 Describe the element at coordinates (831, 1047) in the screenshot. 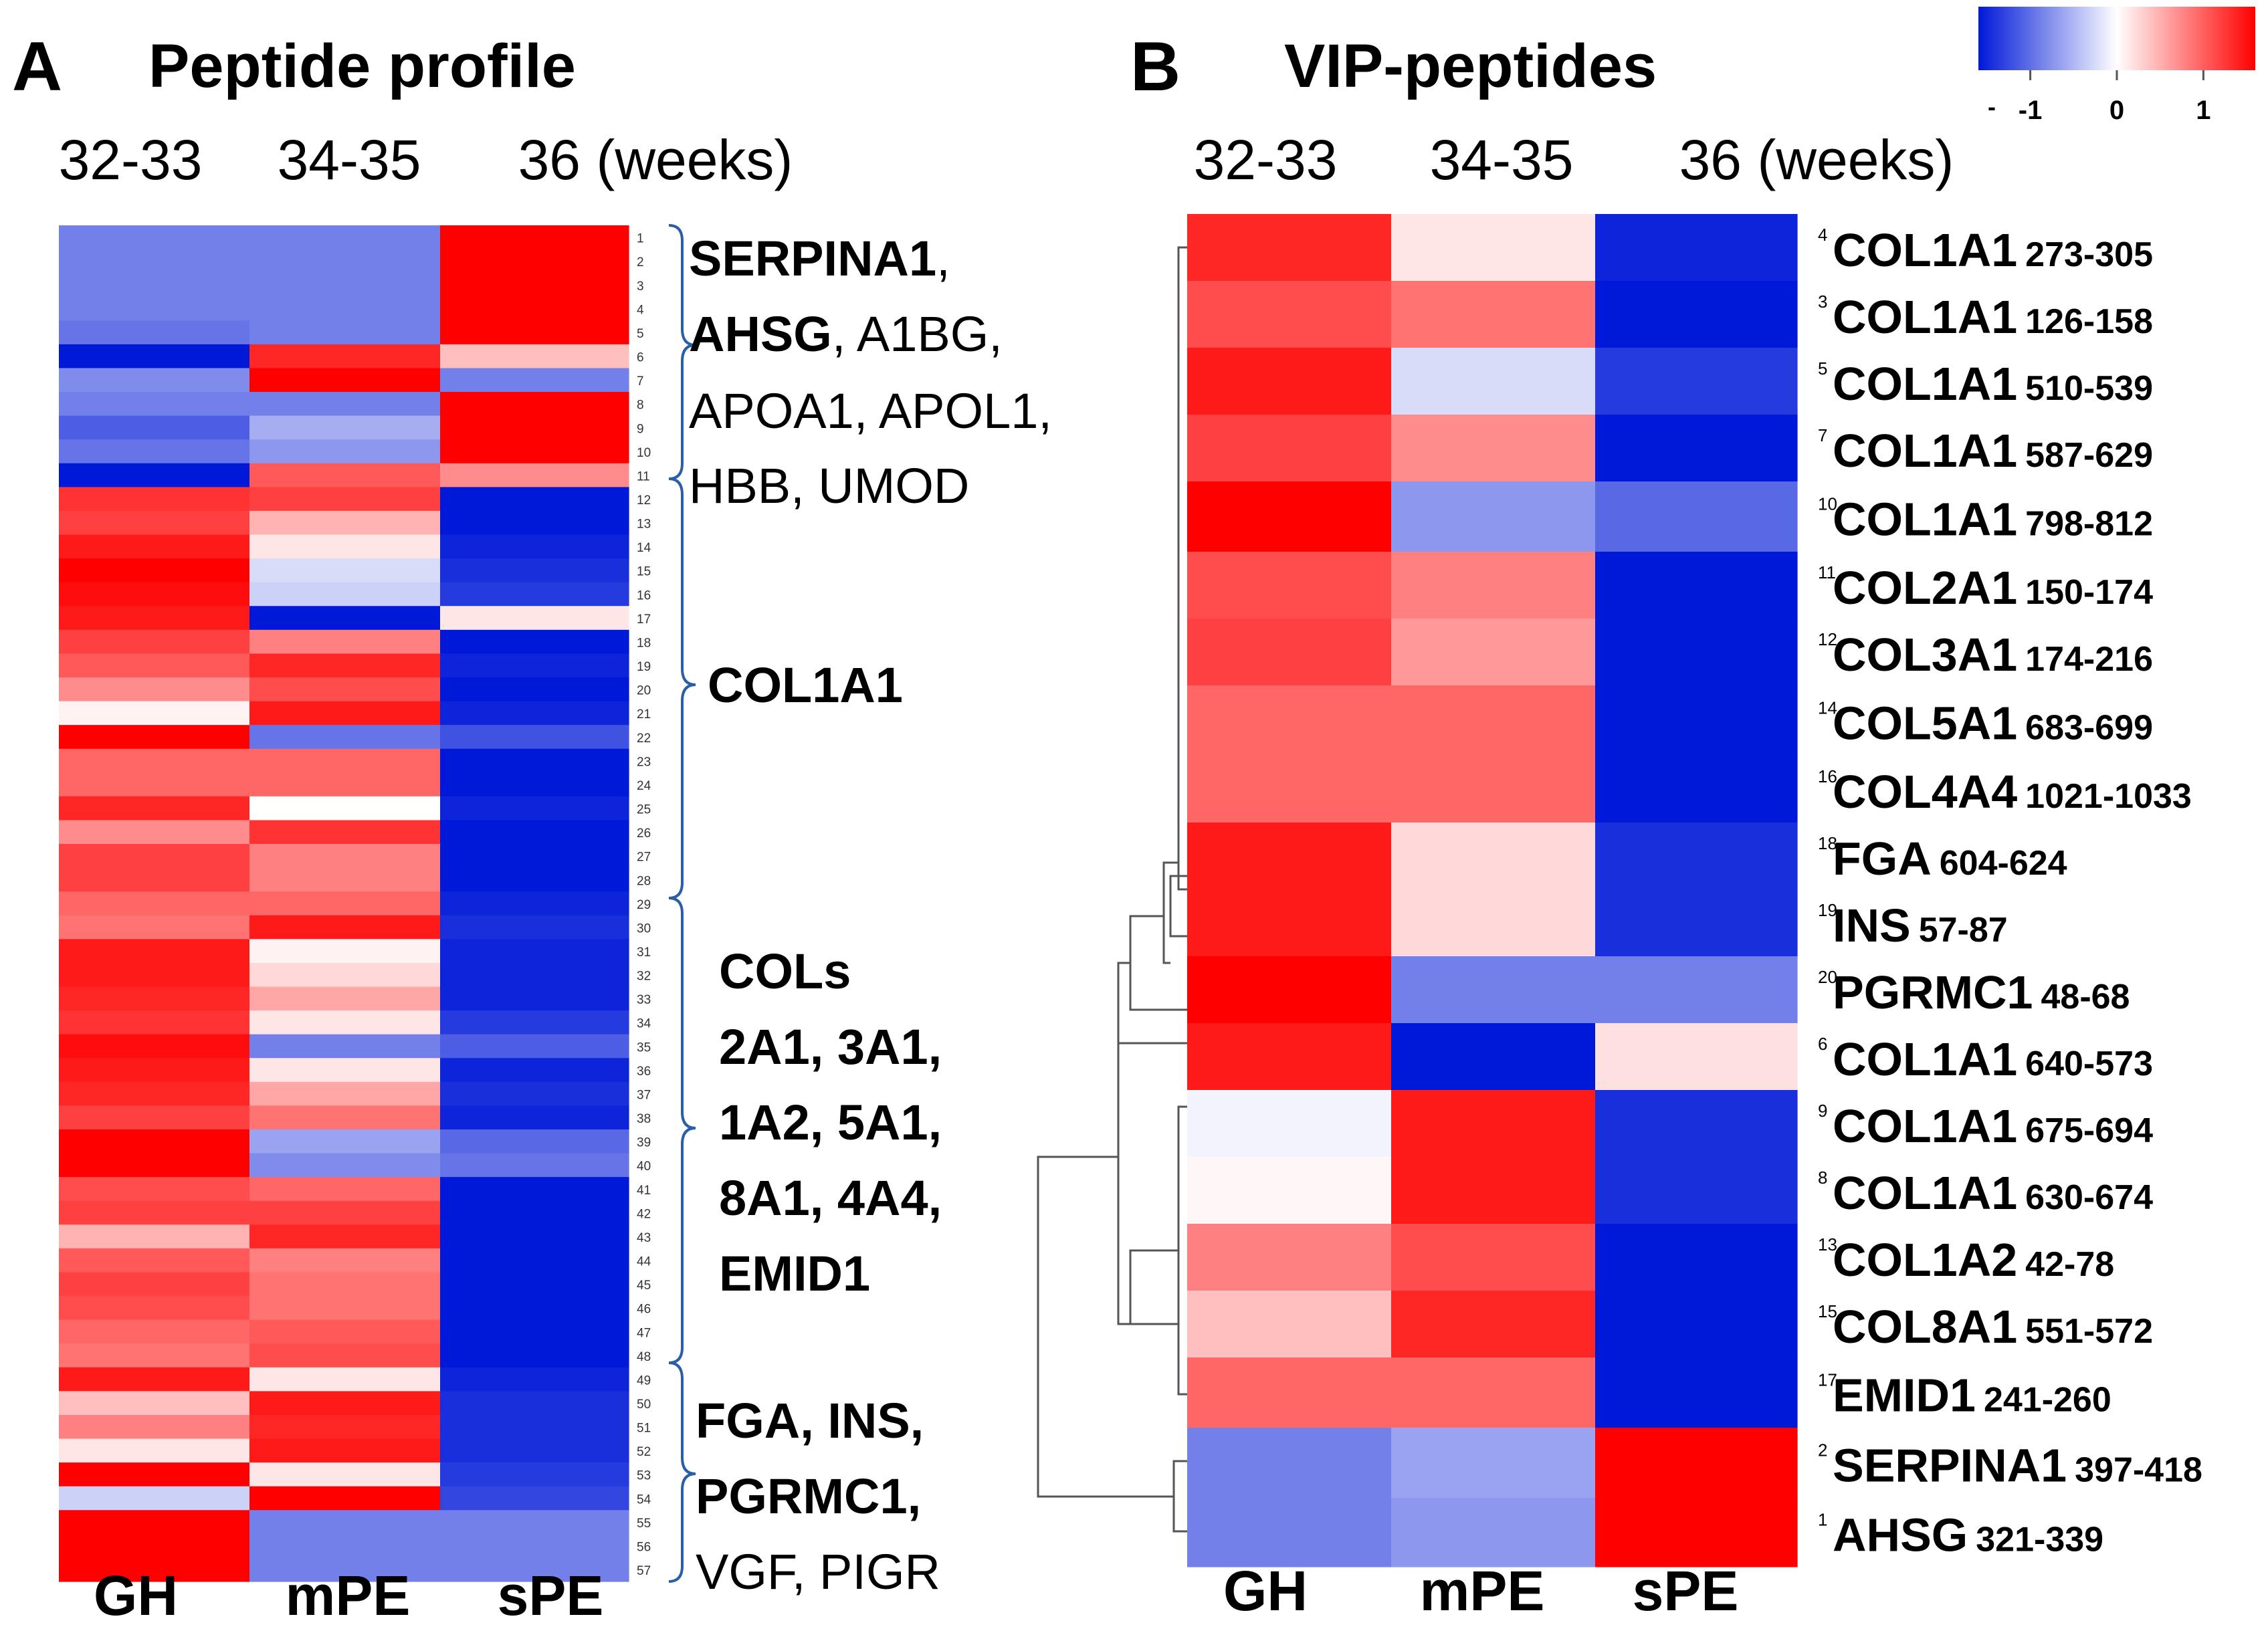

I see `group-3-line-2: 2A1, 3A1,` at that location.